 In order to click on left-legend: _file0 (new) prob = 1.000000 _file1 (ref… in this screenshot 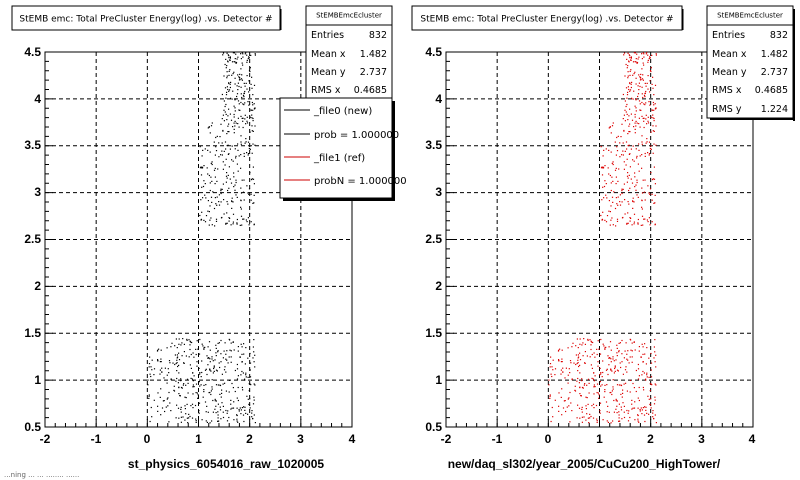, I will do `click(343, 149)`.